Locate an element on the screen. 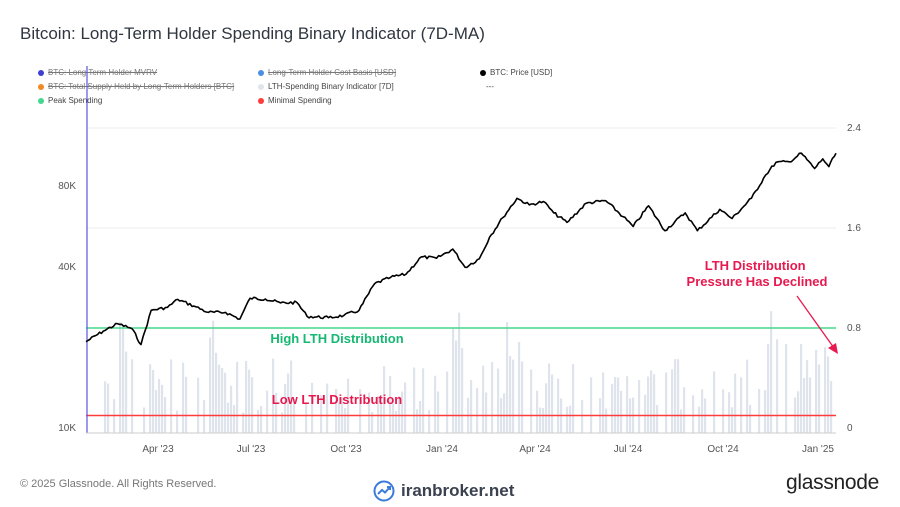 The image size is (900, 507). y-left-tick-label: 80K is located at coordinates (67, 186).